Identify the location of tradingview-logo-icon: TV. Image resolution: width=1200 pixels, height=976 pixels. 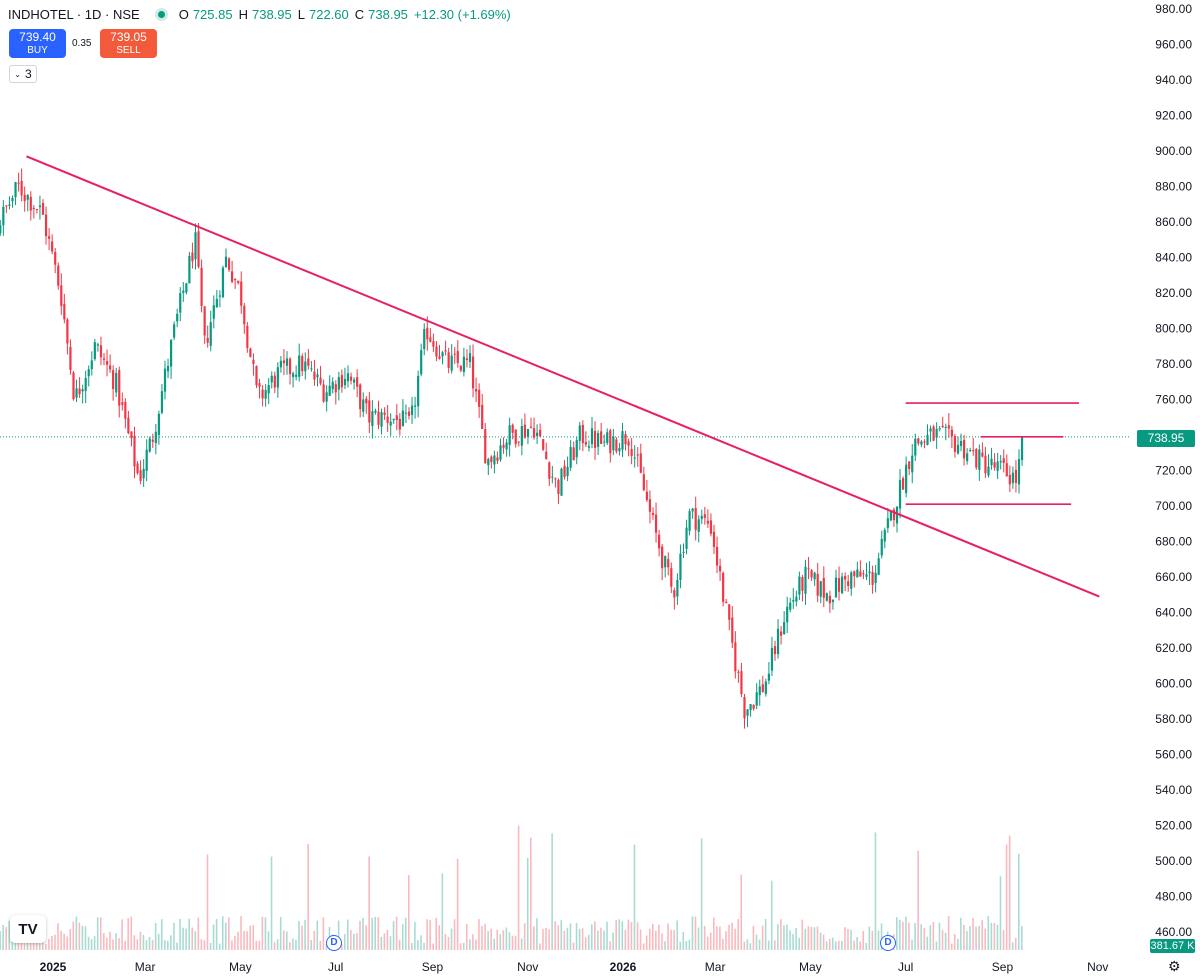
(28, 929).